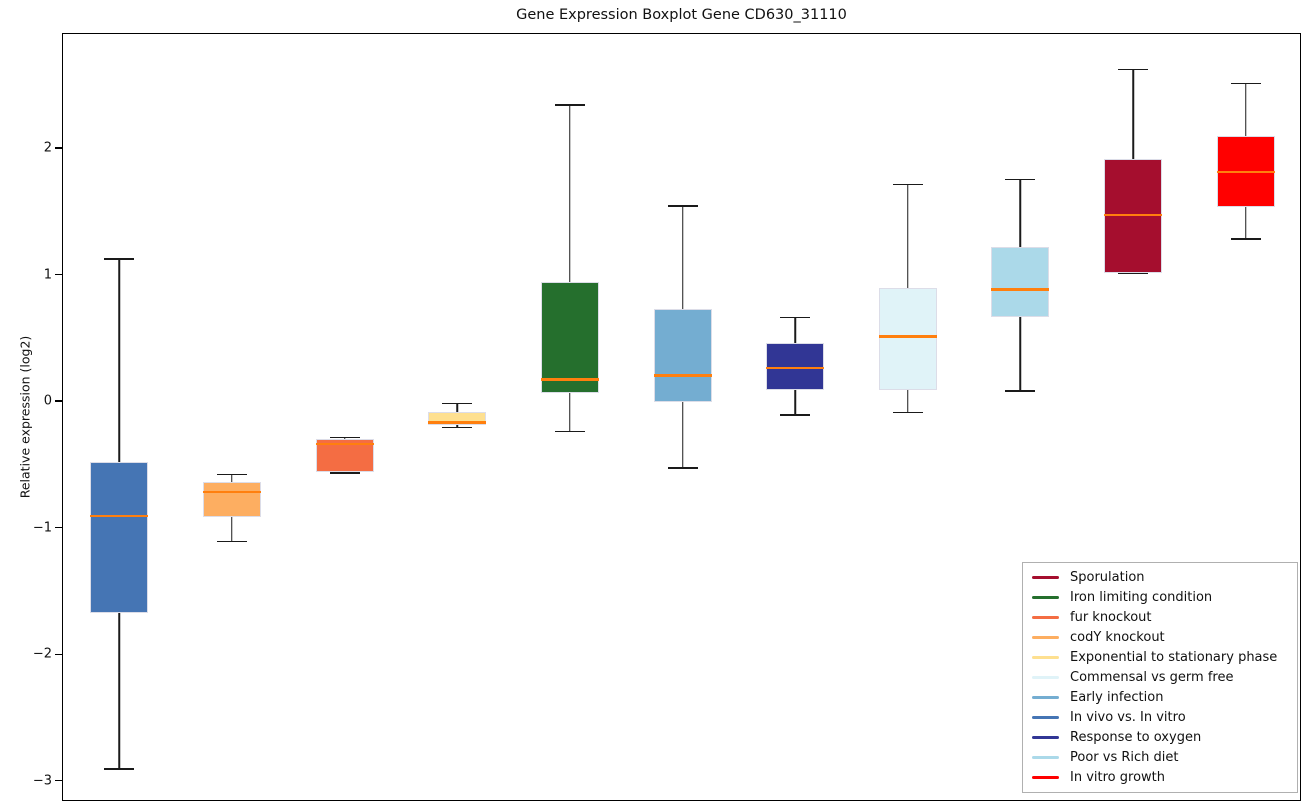 The image size is (1309, 812). What do you see at coordinates (1136, 737) in the screenshot?
I see `legend-item-label: Response to oxygen` at bounding box center [1136, 737].